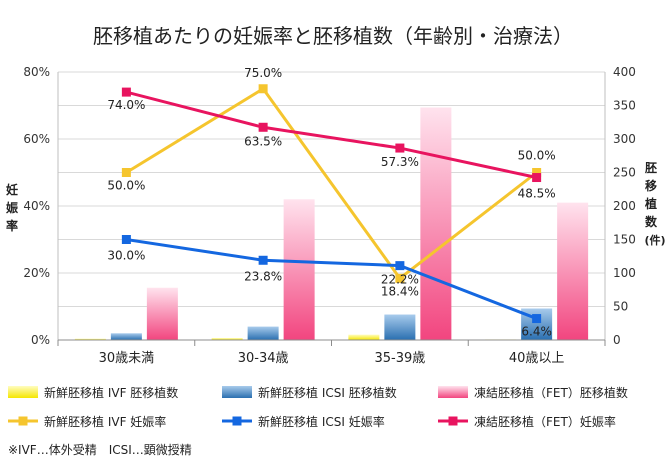 Image resolution: width=667 pixels, height=470 pixels. I want to click on legend-label: 新鮮胚移植 ICSI 胚移植数, so click(327, 392).